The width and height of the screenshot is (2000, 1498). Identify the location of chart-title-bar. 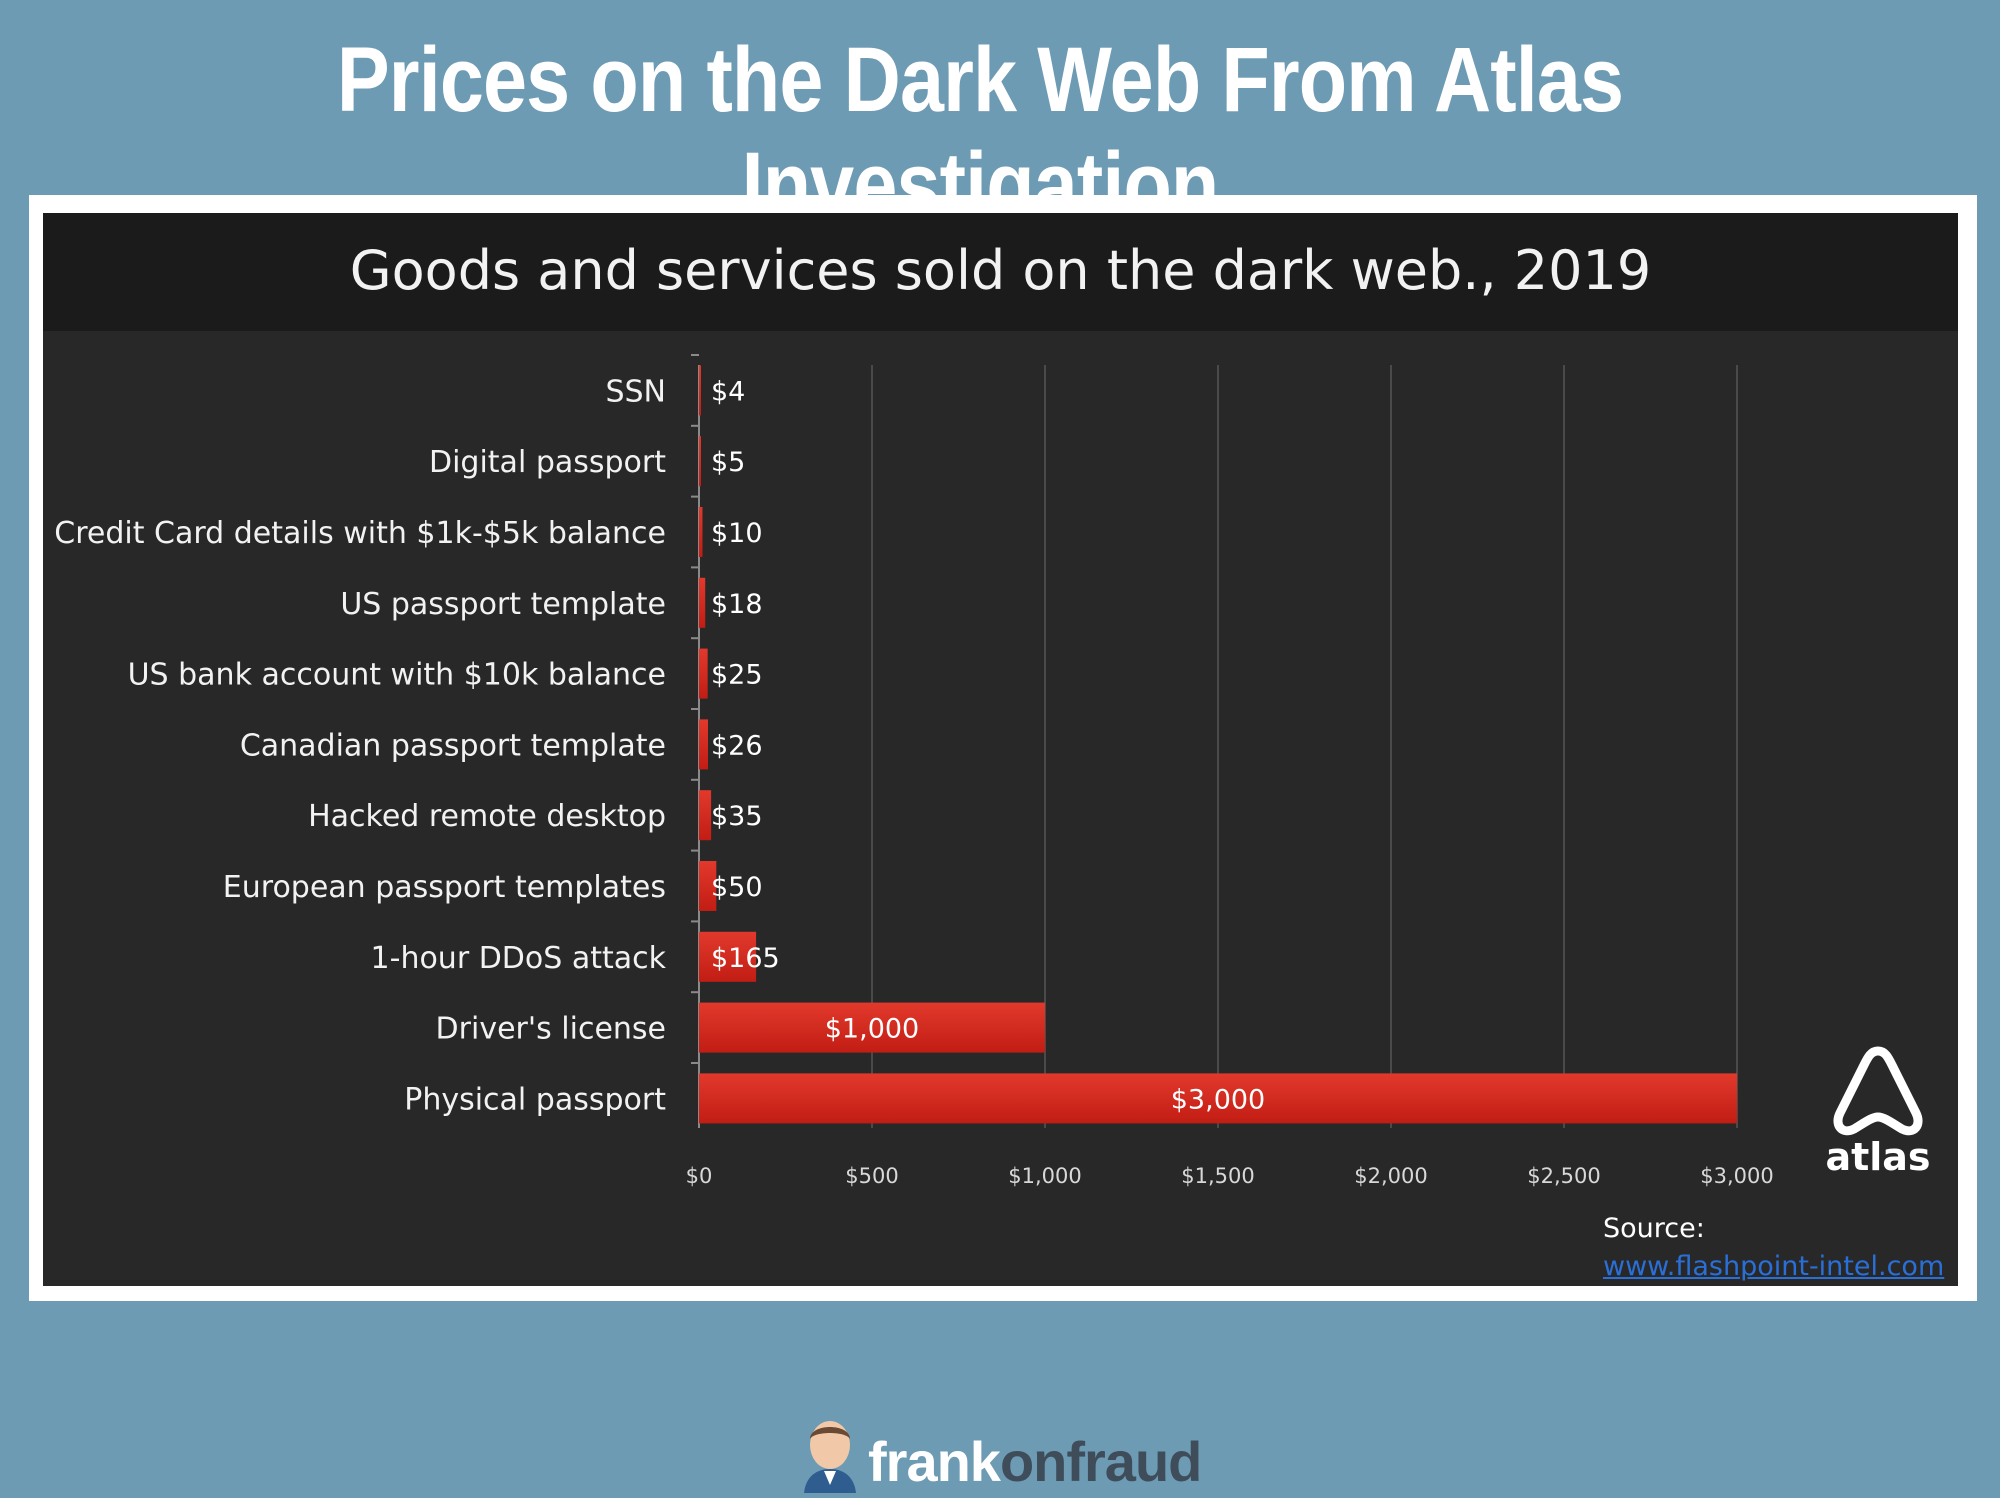
(1000, 272).